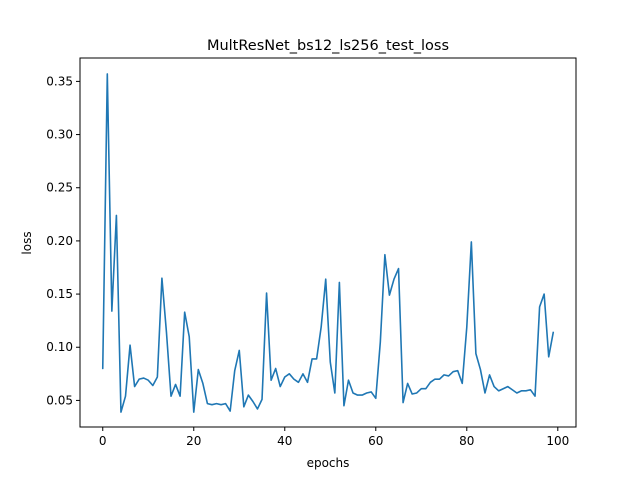 The width and height of the screenshot is (640, 480). What do you see at coordinates (59, 188) in the screenshot?
I see `y-tick-label: 0.25` at bounding box center [59, 188].